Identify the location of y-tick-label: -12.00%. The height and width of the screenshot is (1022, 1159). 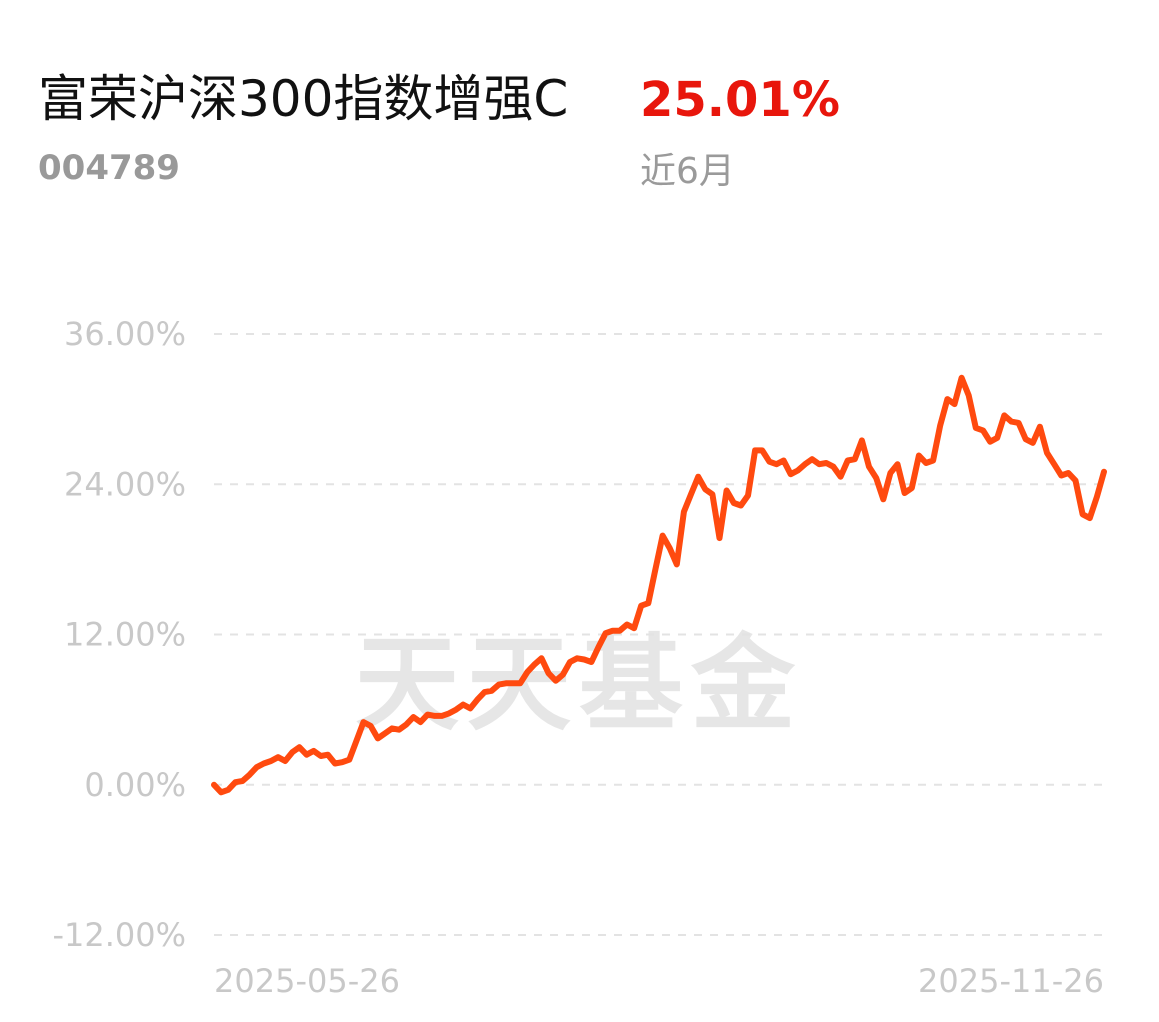
(119, 935).